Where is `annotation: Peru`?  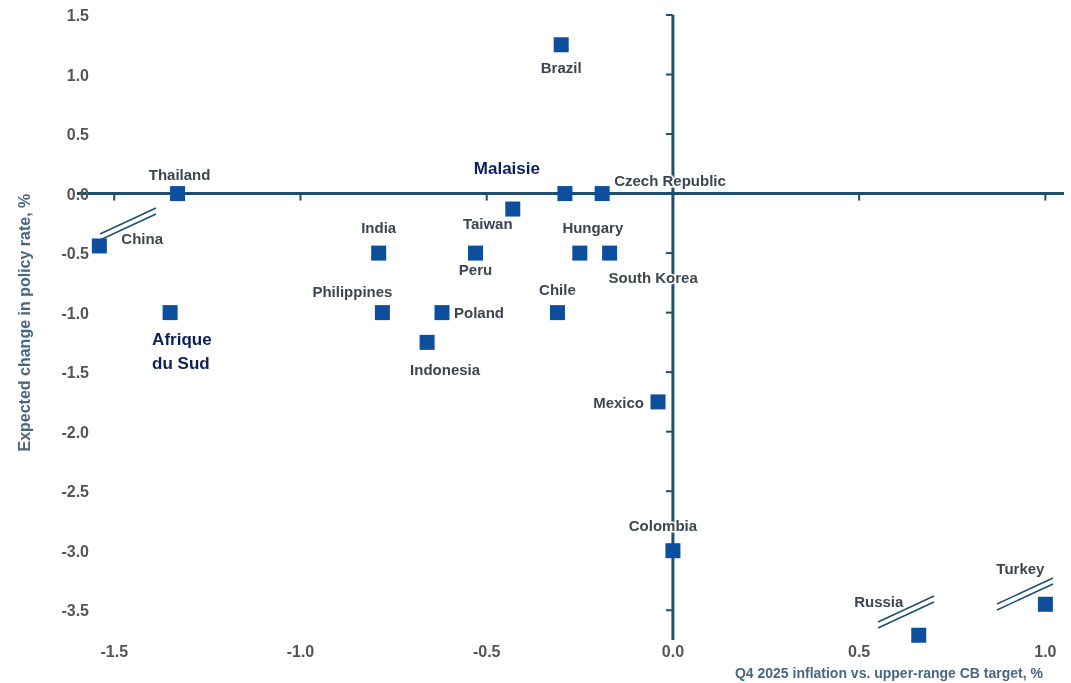
annotation: Peru is located at coordinates (475, 270).